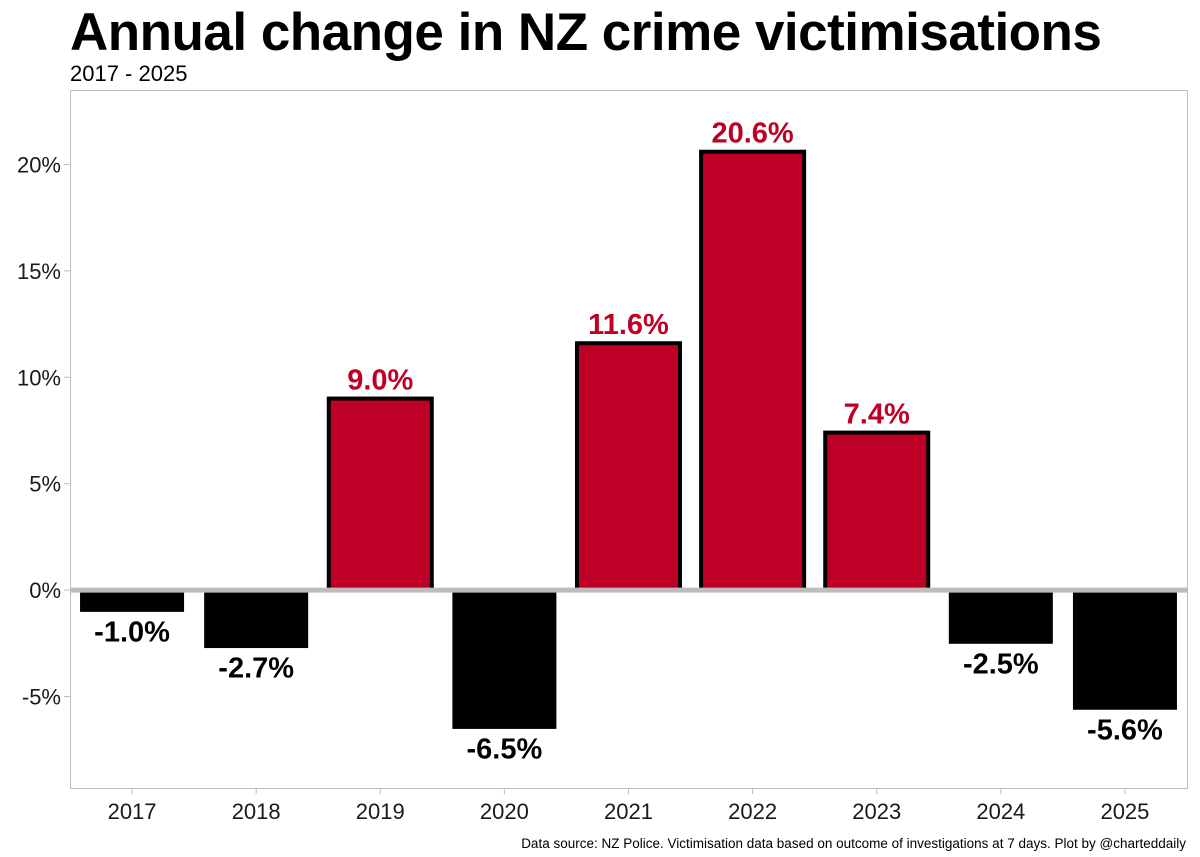 Image resolution: width=1200 pixels, height=857 pixels. What do you see at coordinates (877, 511) in the screenshot?
I see `bar-2023` at bounding box center [877, 511].